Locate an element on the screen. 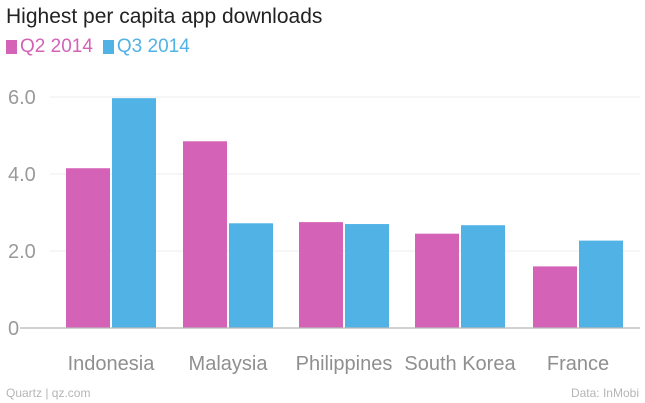 Image resolution: width=645 pixels, height=403 pixels. x-tick-label: Malaysia is located at coordinates (229, 364).